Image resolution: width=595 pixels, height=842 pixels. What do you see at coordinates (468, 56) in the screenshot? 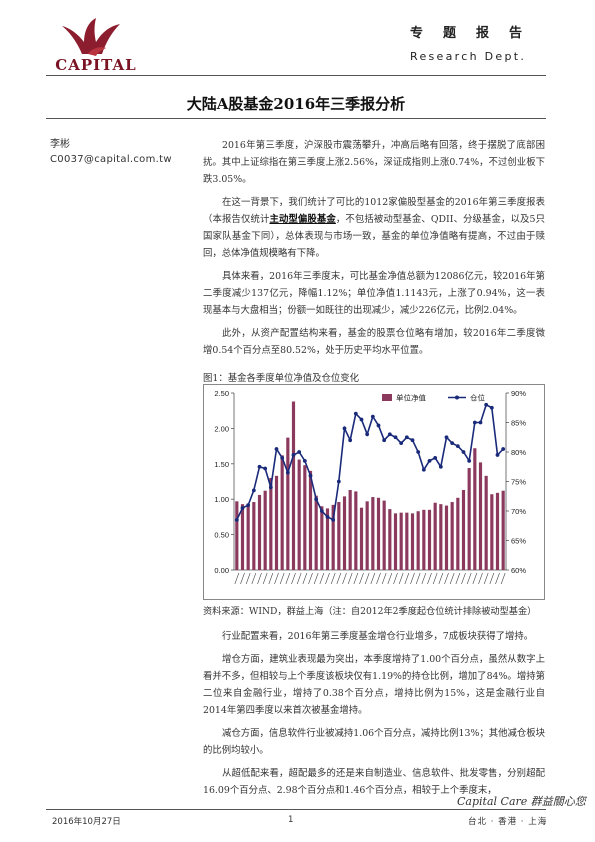
I see `section-label-en: Research Dept.` at bounding box center [468, 56].